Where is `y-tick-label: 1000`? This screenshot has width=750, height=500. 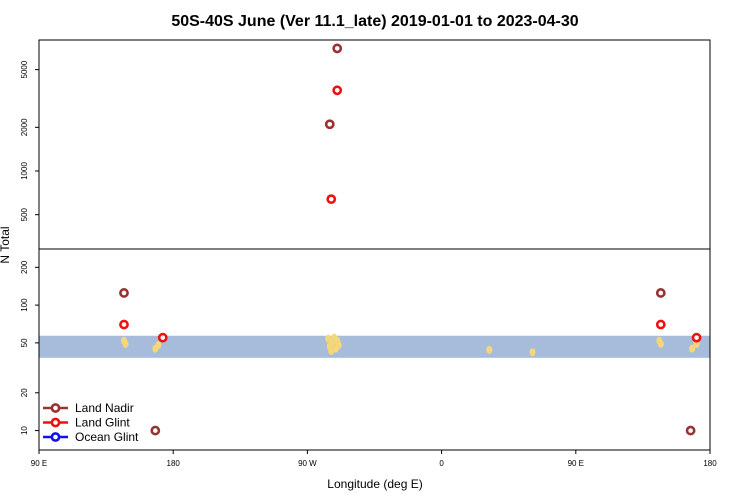
y-tick-label: 1000 is located at coordinates (24, 171).